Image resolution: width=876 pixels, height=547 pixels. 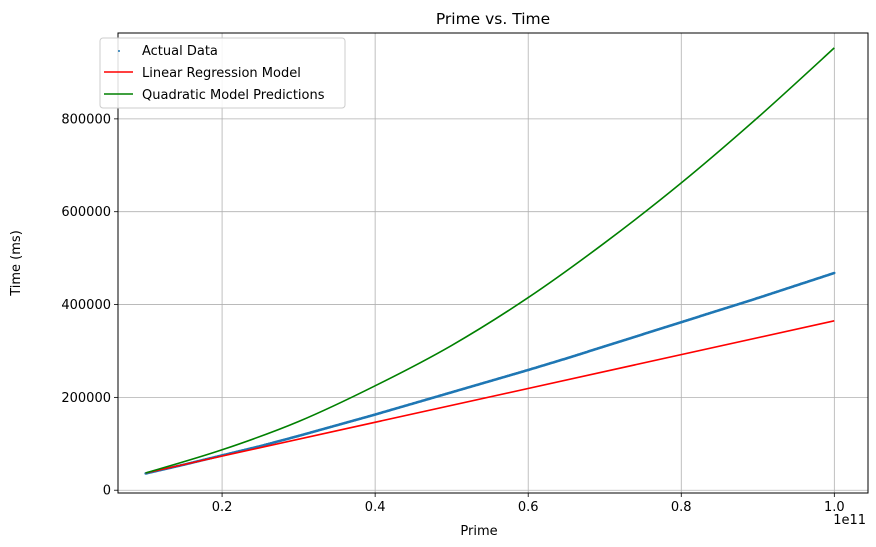 I want to click on x-axis-ticks: 0.2 0.4 0.6 0.8 1.0, so click(x=528, y=504).